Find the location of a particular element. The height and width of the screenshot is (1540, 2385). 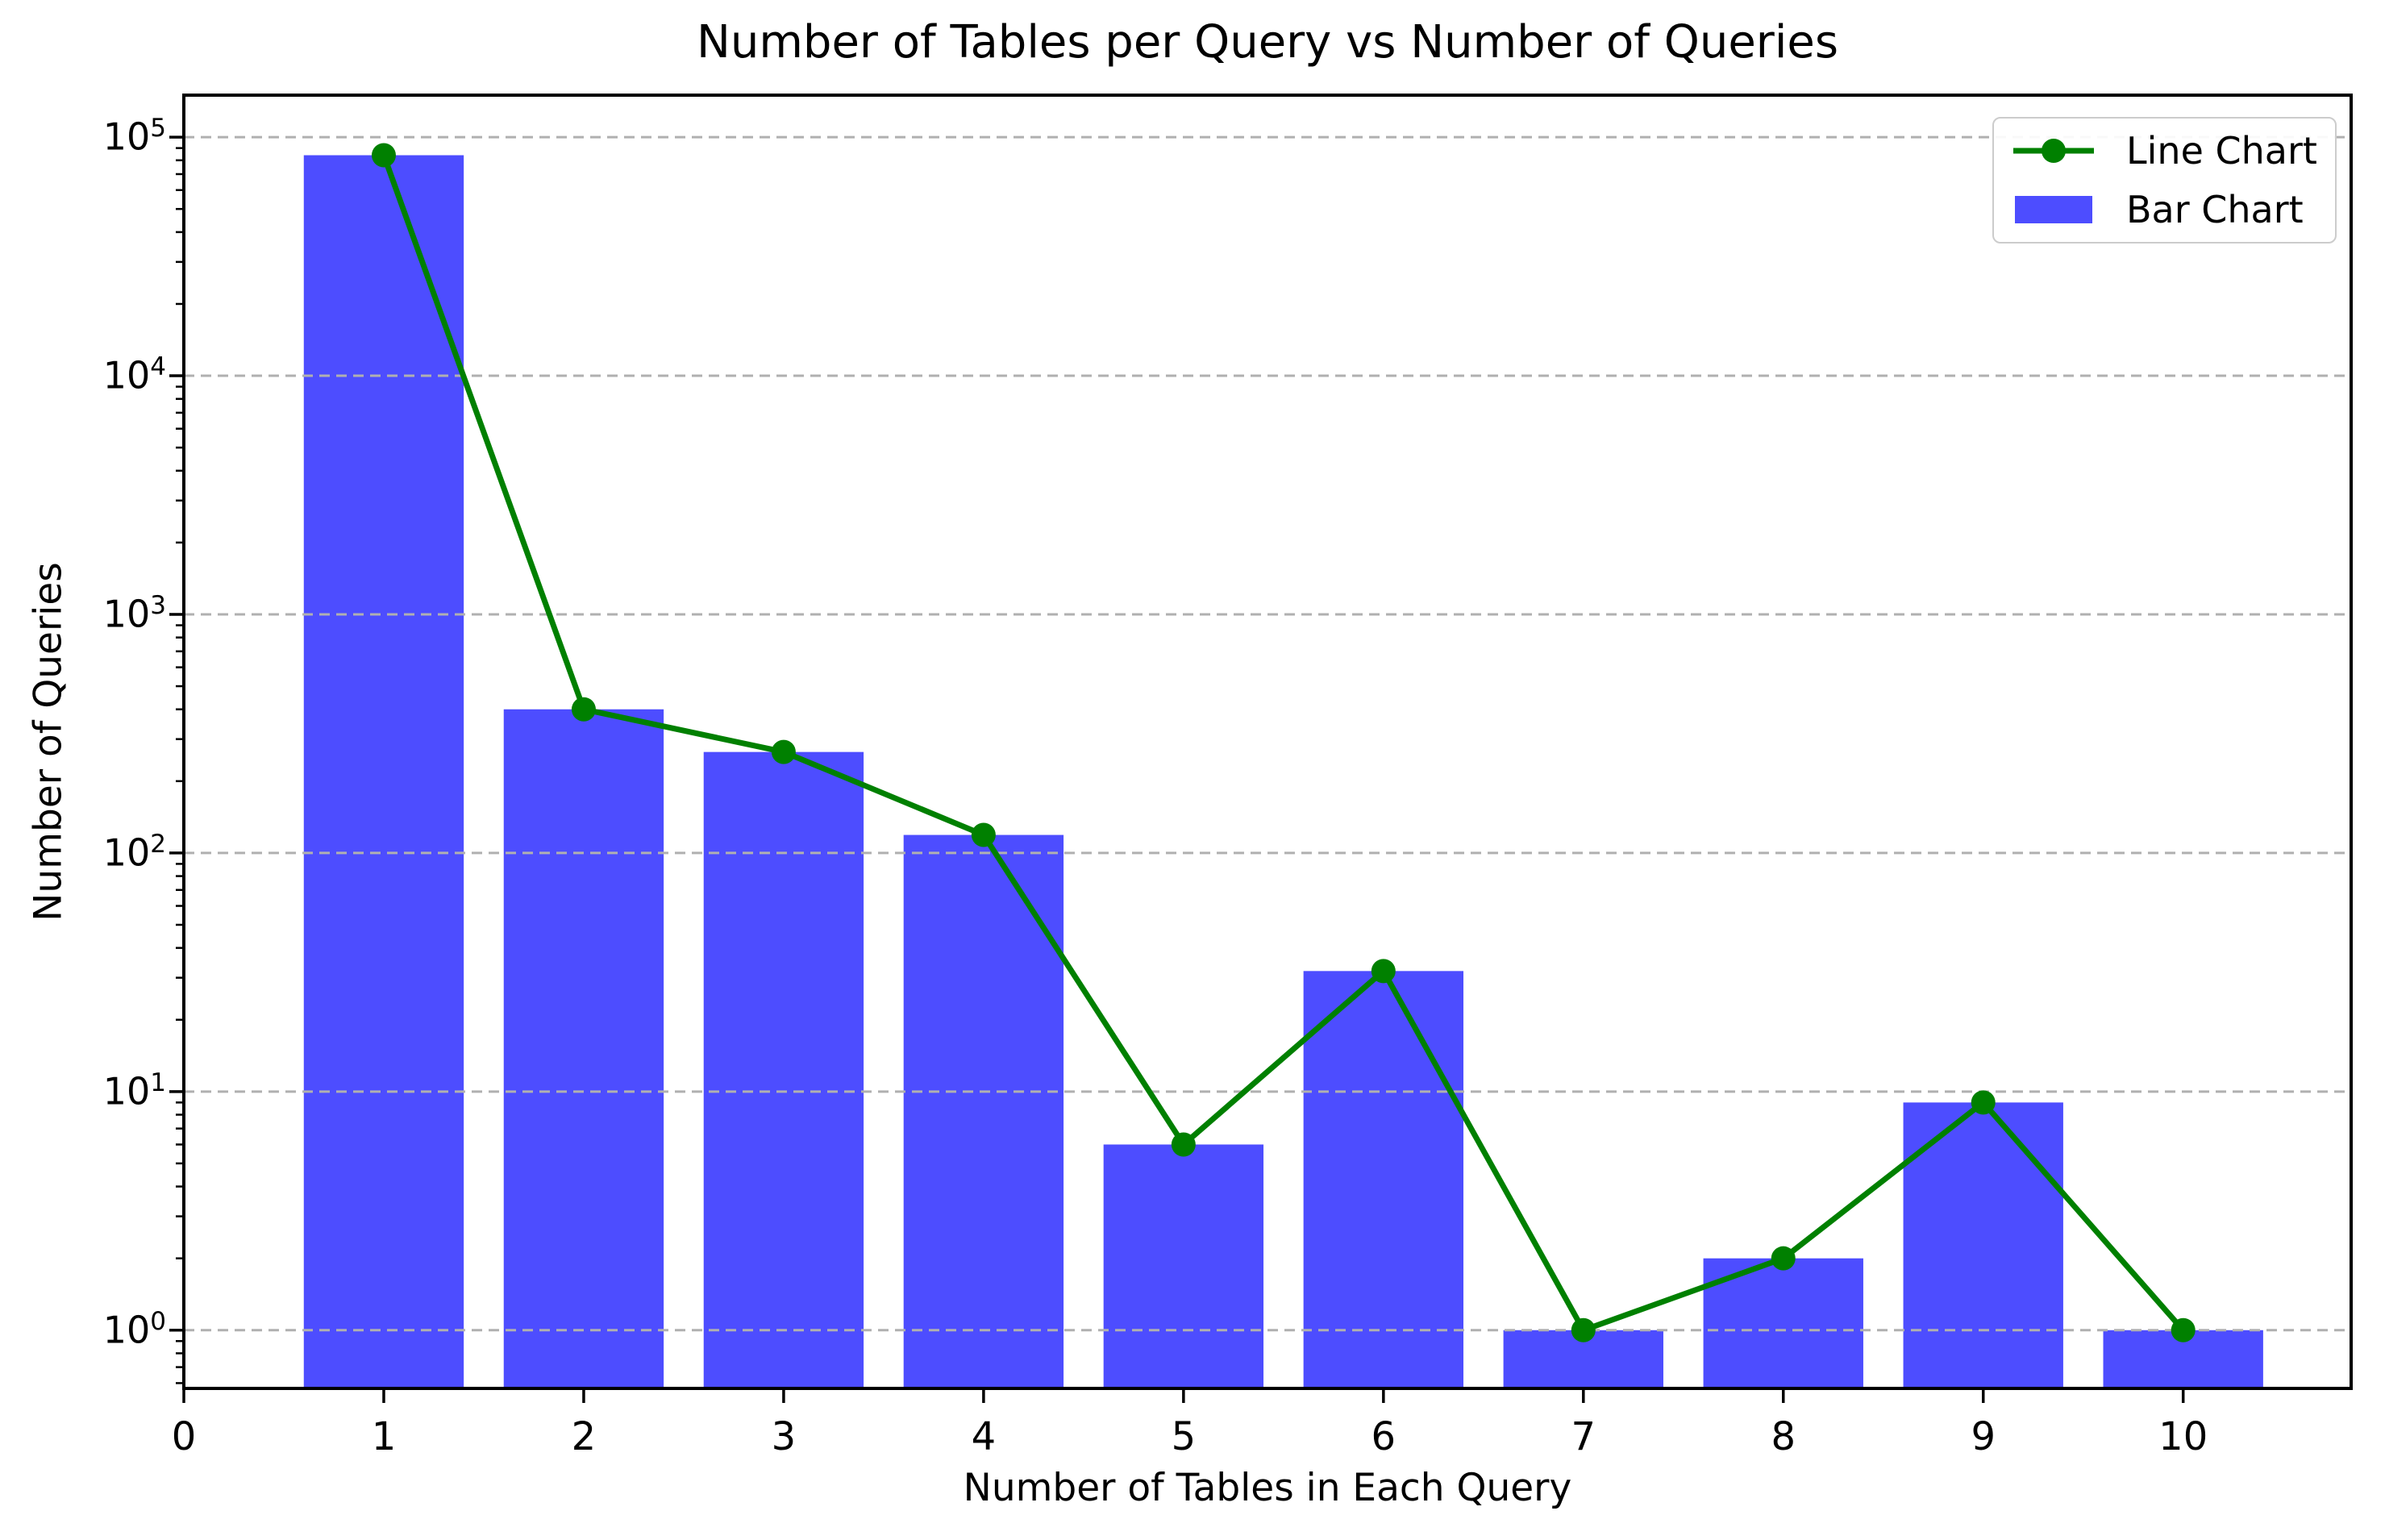

y-tick-label-1e1: 10¹ is located at coordinates (134, 1090).